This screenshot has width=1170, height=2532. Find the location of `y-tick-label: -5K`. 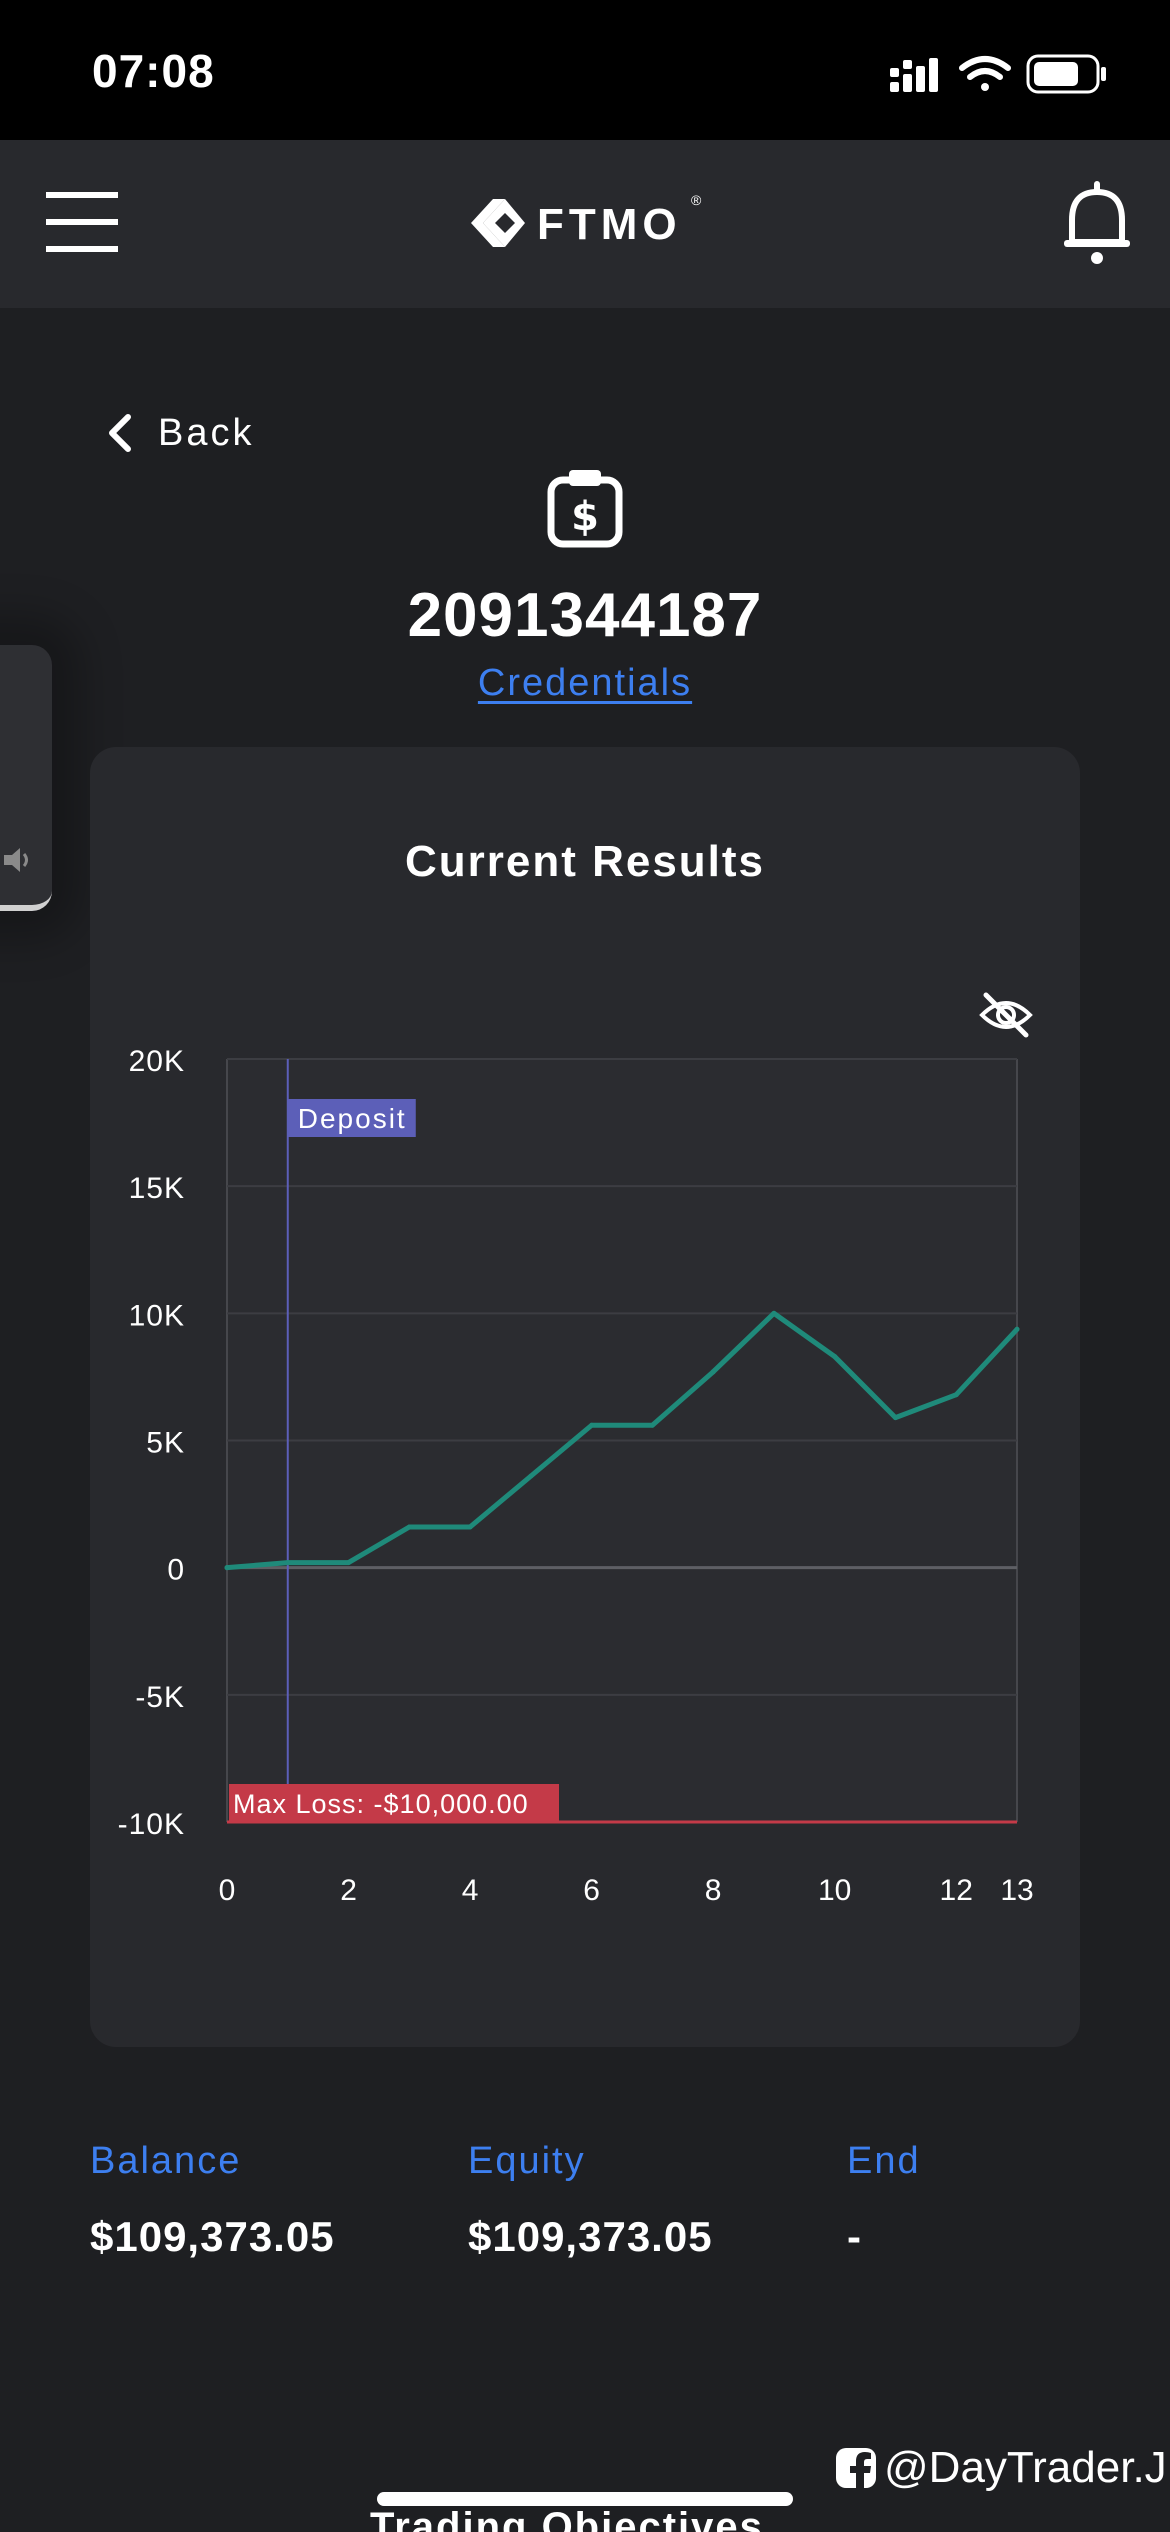

y-tick-label: -5K is located at coordinates (160, 1697).